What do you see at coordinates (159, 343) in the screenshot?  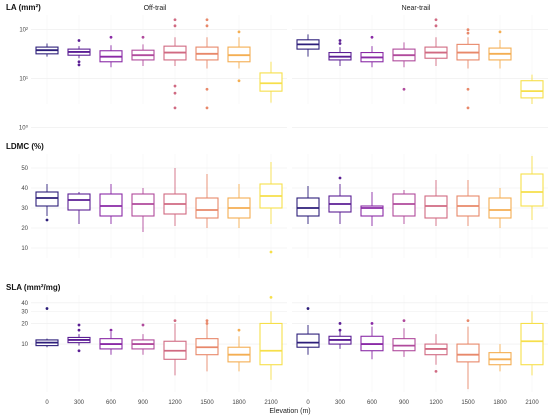 I see `panel-background` at bounding box center [159, 343].